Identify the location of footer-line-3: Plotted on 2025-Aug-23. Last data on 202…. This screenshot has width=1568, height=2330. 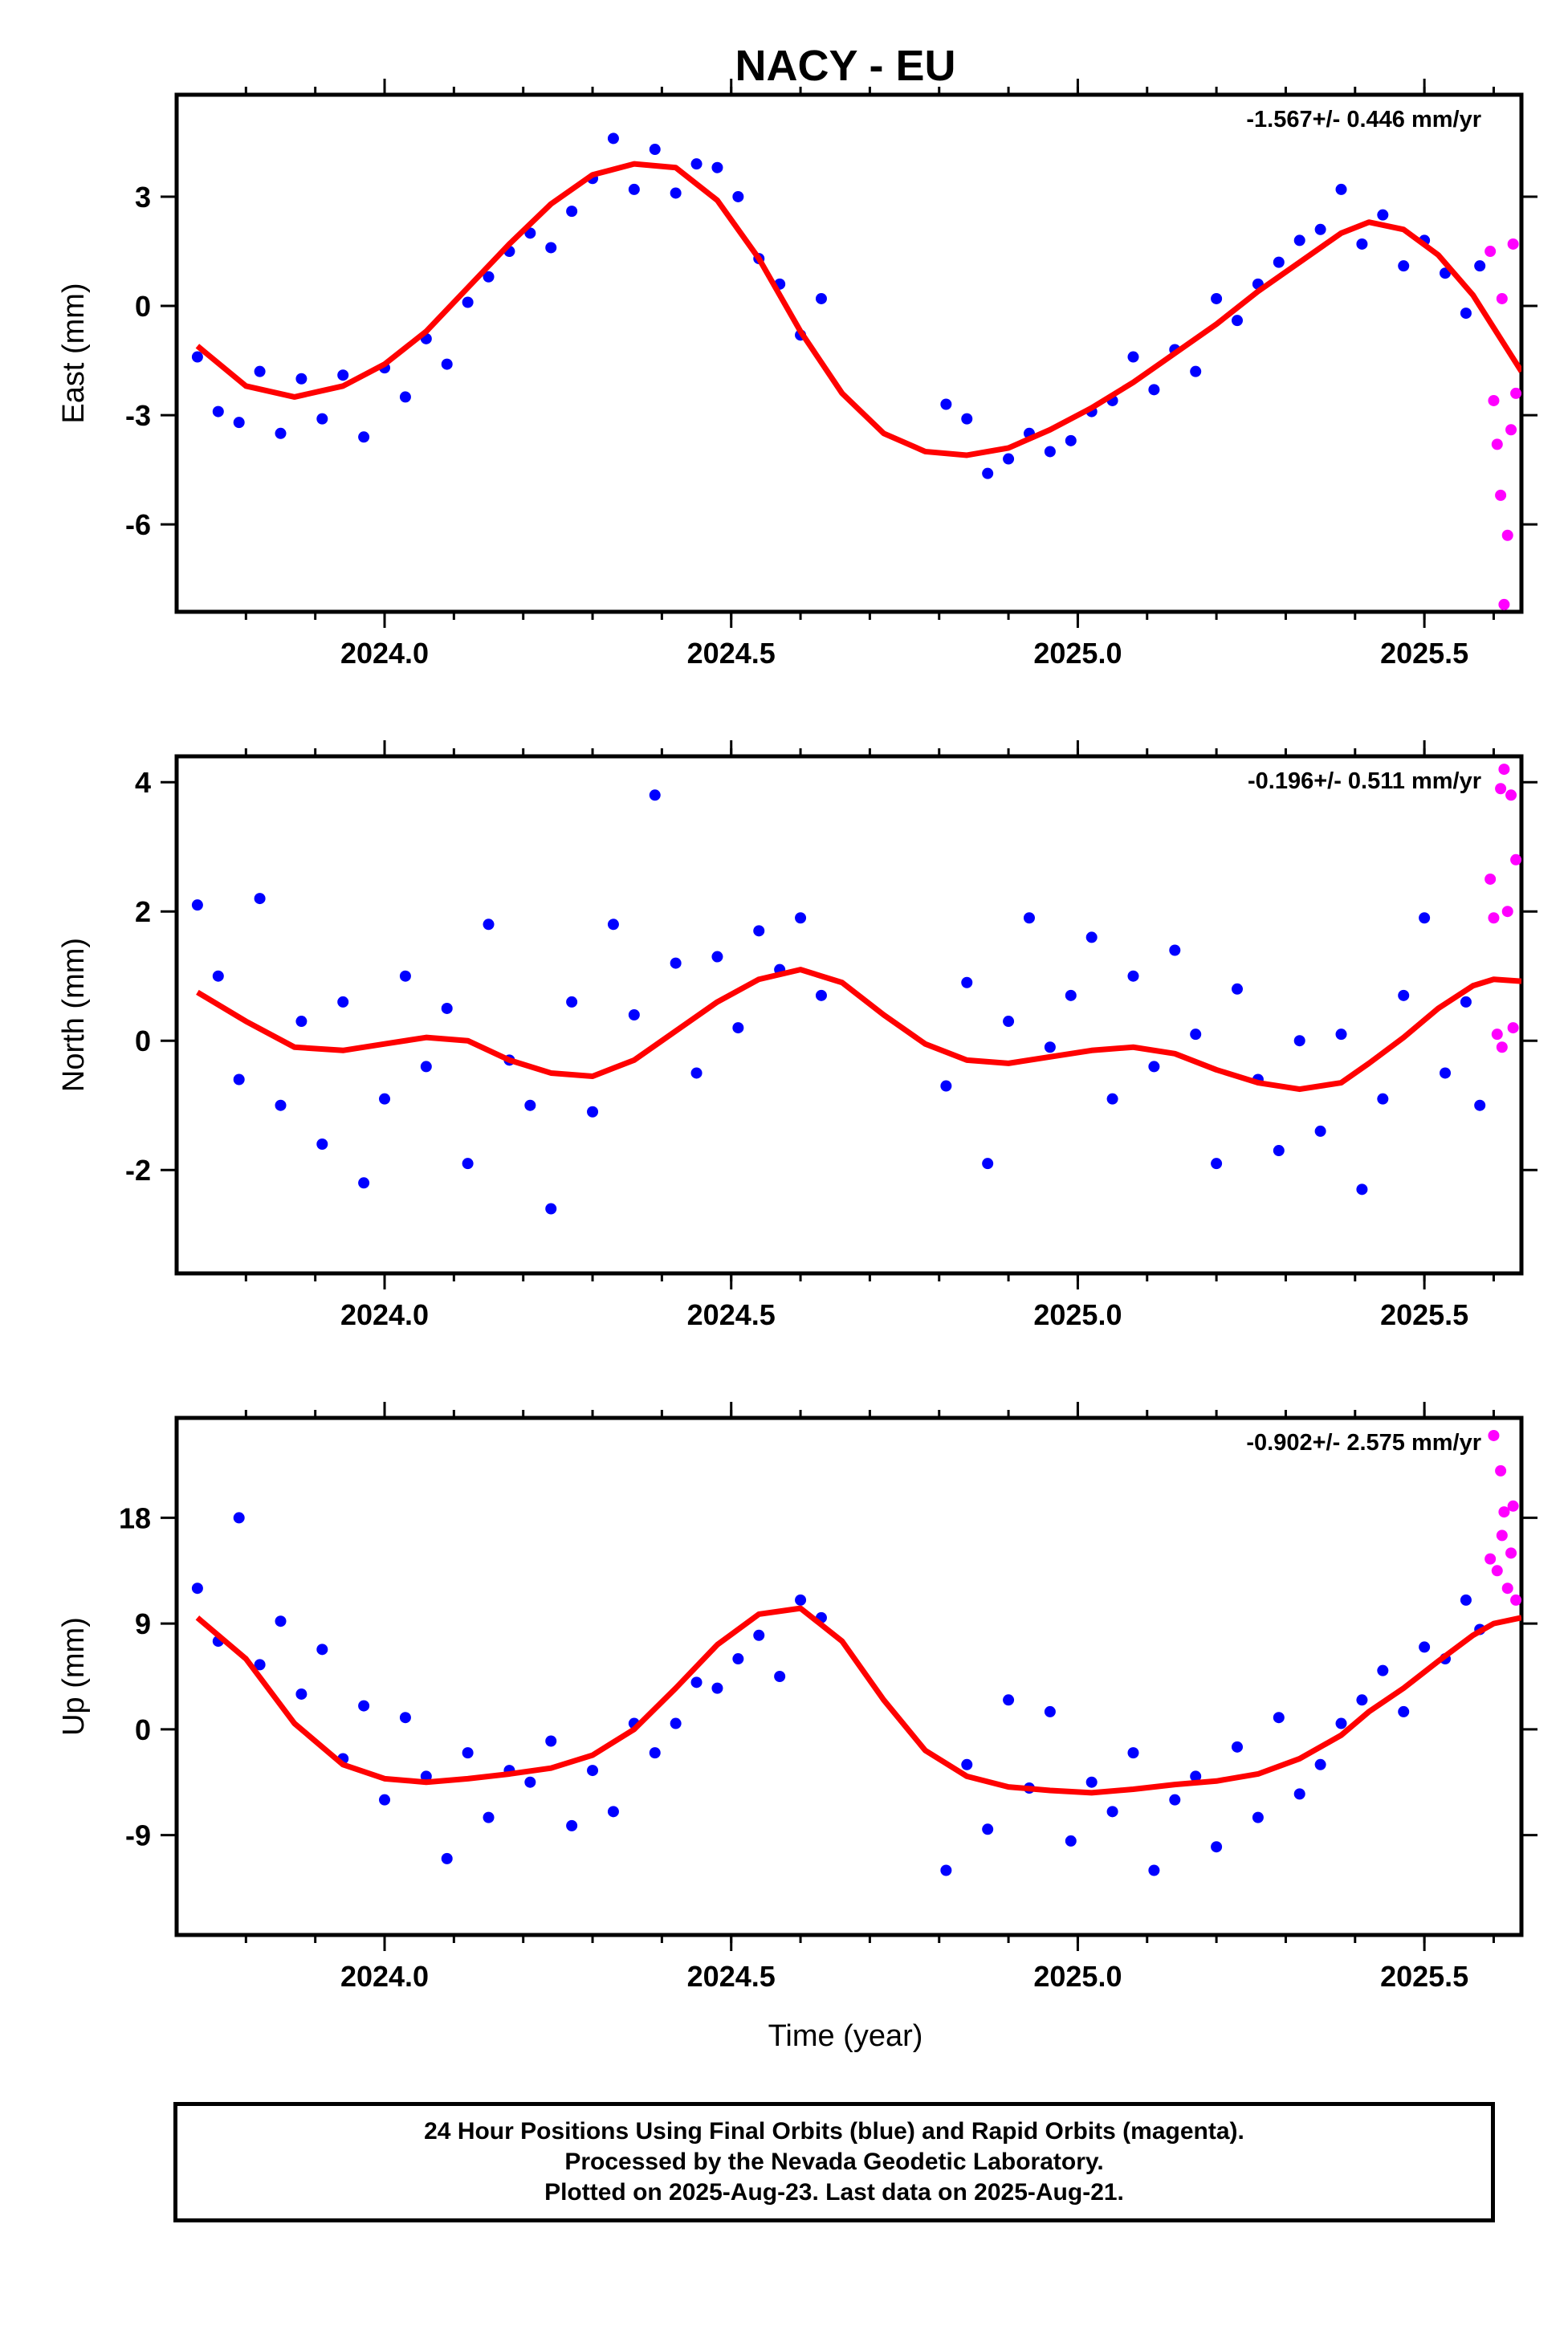
(834, 2192).